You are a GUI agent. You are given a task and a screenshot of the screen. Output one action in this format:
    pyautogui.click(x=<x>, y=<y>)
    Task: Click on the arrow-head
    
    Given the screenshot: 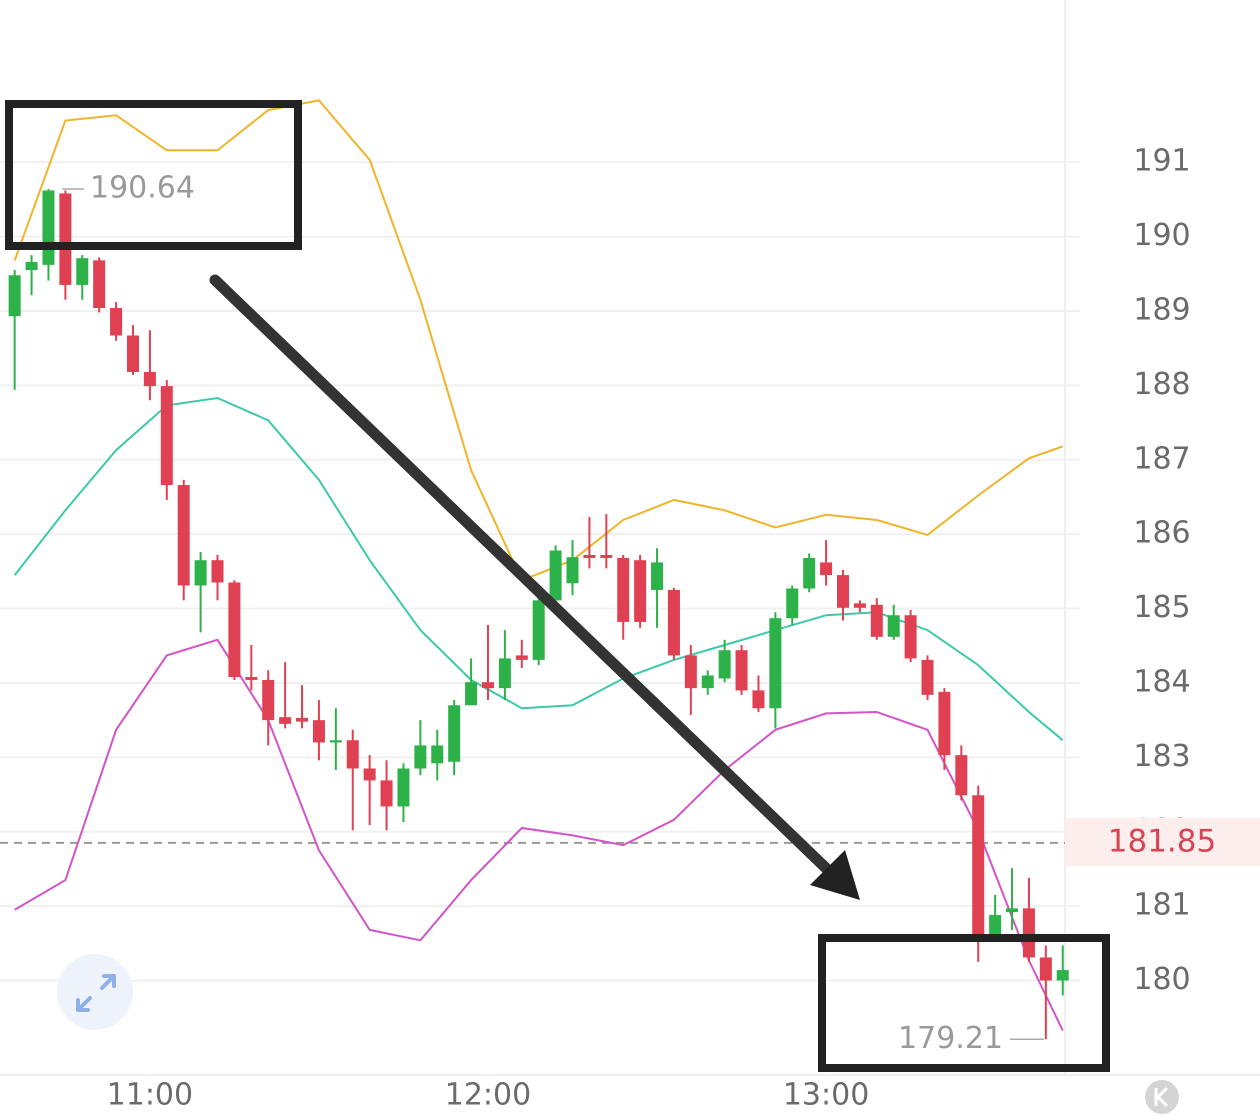 What is the action you would take?
    pyautogui.click(x=835, y=875)
    